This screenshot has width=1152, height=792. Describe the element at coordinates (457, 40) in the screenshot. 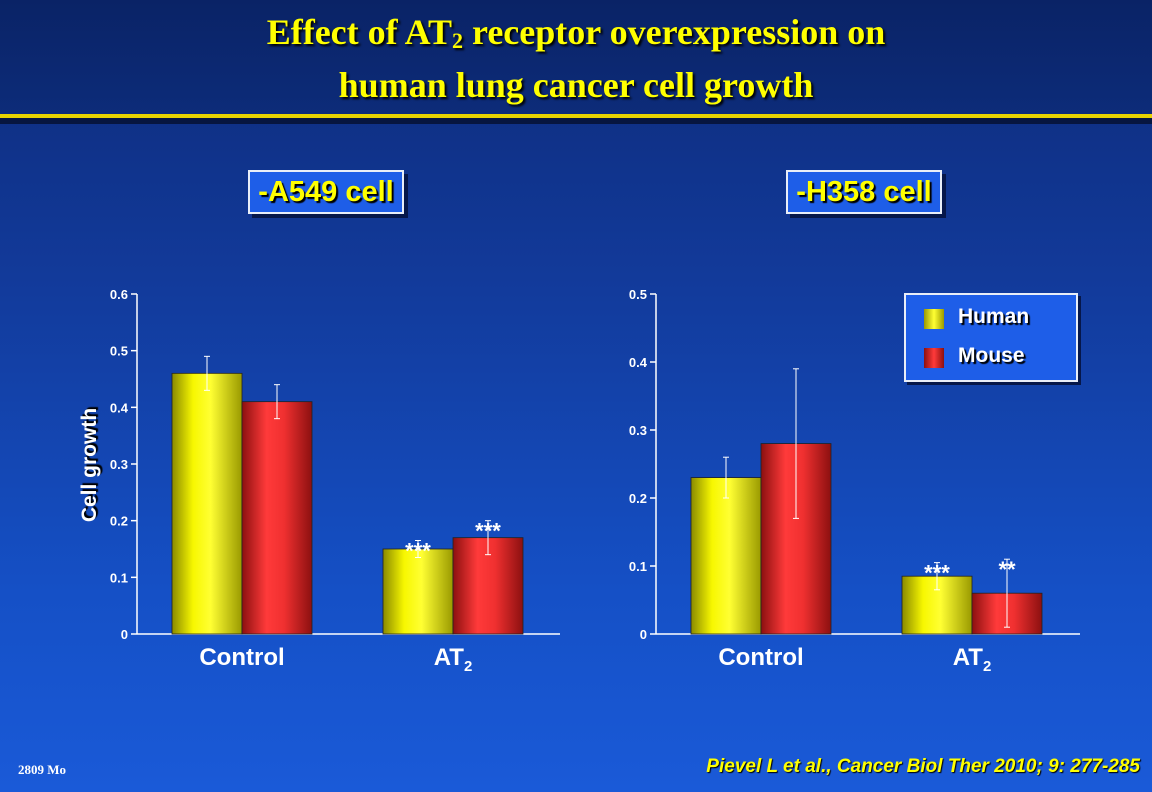

I see `title-subscript: 2` at that location.